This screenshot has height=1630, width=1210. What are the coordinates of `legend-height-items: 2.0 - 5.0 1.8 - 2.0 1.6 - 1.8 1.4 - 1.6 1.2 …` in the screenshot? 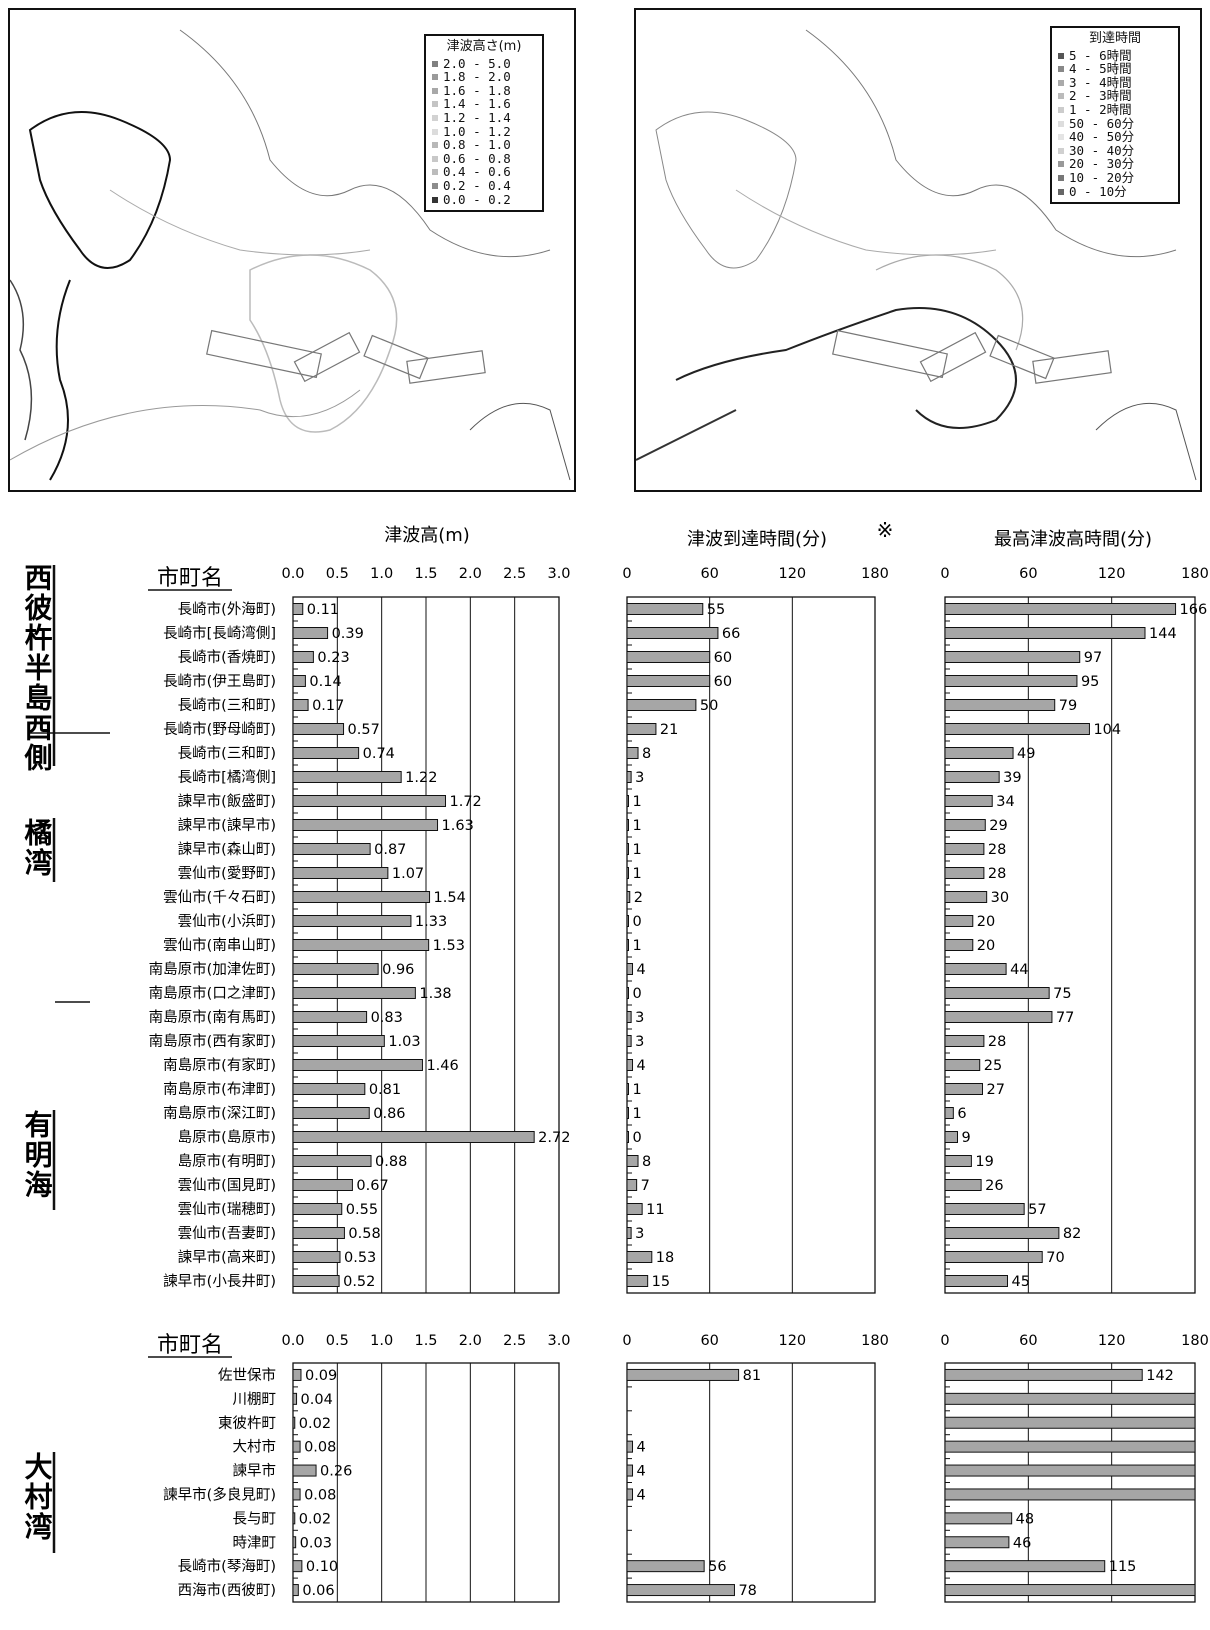 It's located at (484, 131).